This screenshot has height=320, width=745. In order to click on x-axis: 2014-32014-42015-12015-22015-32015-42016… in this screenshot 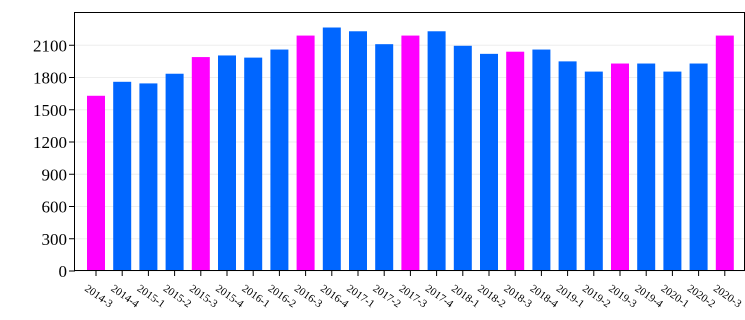, I will do `click(413, 291)`.